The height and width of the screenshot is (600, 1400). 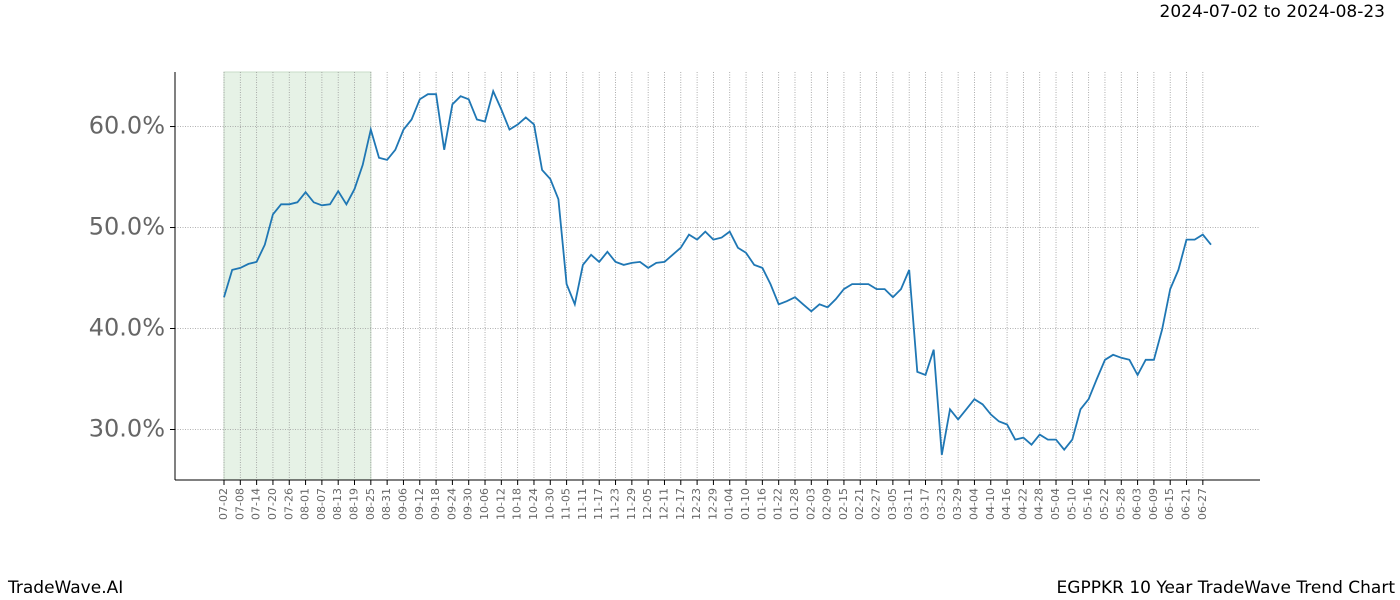 What do you see at coordinates (745, 504) in the screenshot?
I see `x-tick-label: 01-10` at bounding box center [745, 504].